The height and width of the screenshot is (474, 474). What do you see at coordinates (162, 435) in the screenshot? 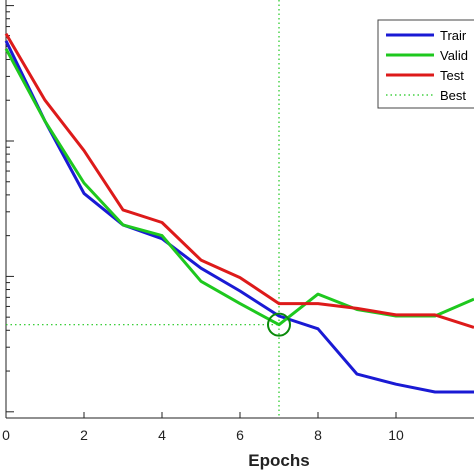
I see `x-tick-label: 4` at bounding box center [162, 435].